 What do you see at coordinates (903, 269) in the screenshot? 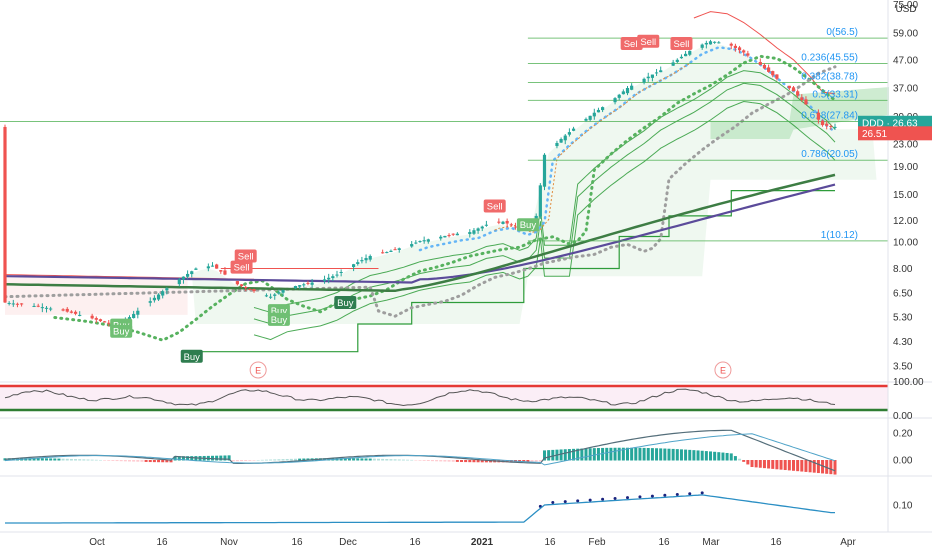
I see `y-tick-label-10: 8.00` at bounding box center [903, 269].